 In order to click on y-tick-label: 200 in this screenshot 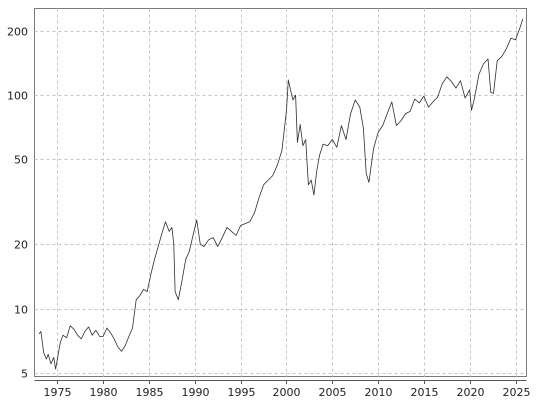, I will do `click(17, 32)`.